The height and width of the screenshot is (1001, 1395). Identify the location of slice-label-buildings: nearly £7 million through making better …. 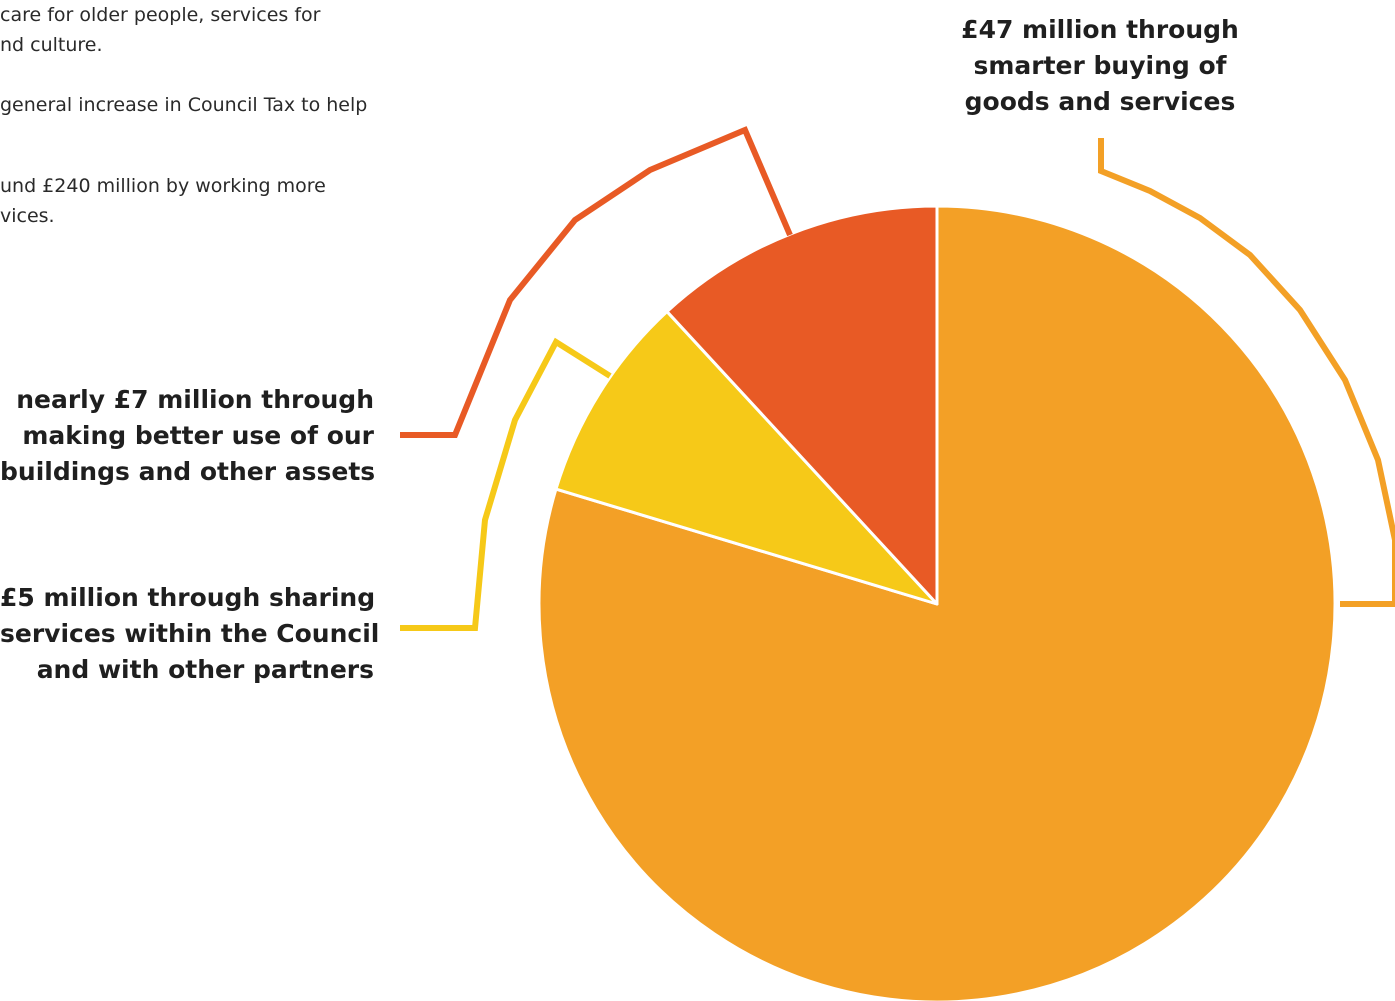
(188, 436).